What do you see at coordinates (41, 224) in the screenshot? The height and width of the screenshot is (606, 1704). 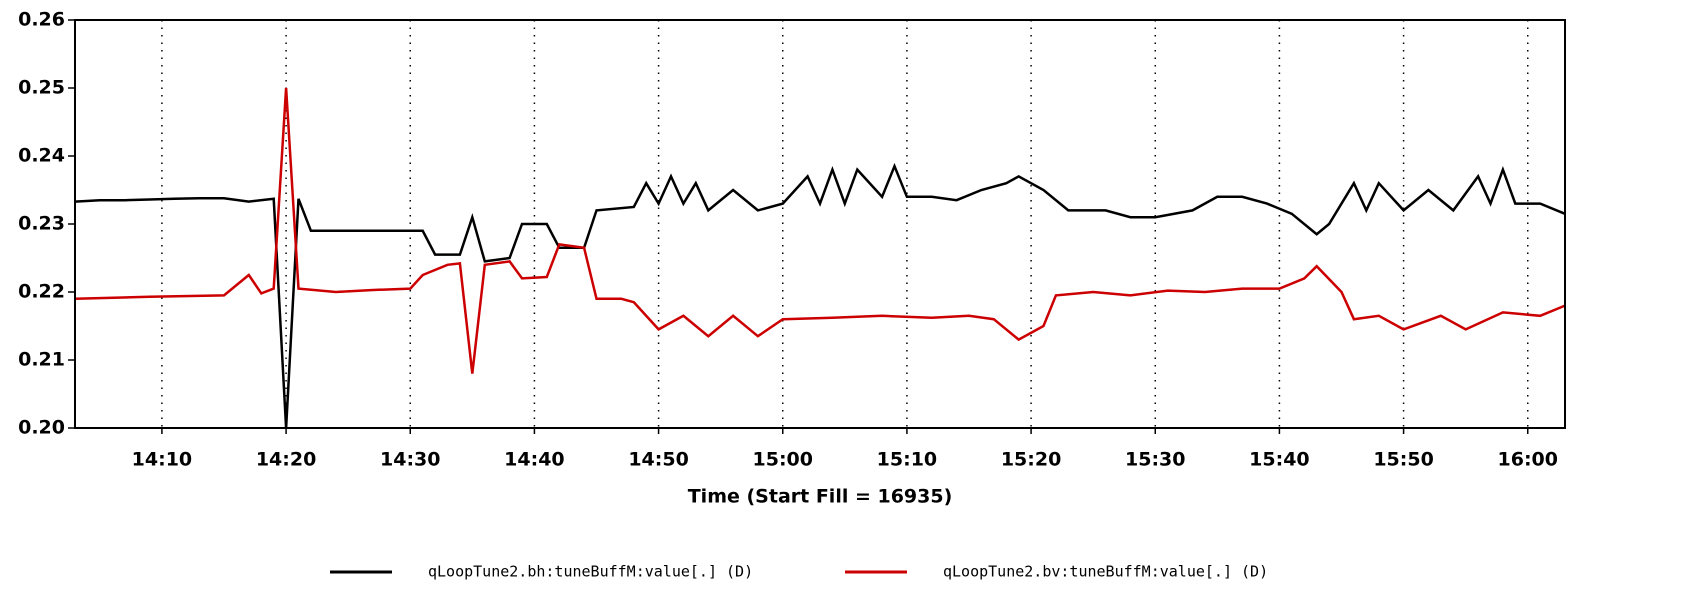 I see `y-tick-label: 0.23` at bounding box center [41, 224].